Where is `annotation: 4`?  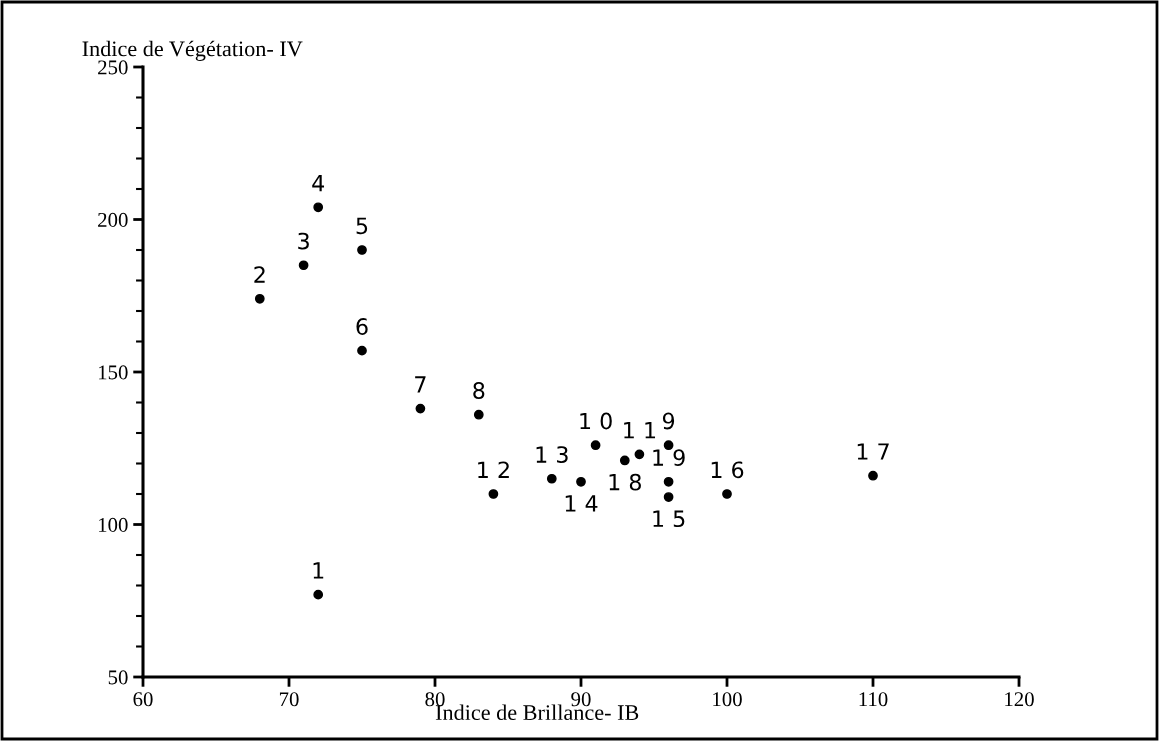 annotation: 4 is located at coordinates (318, 183).